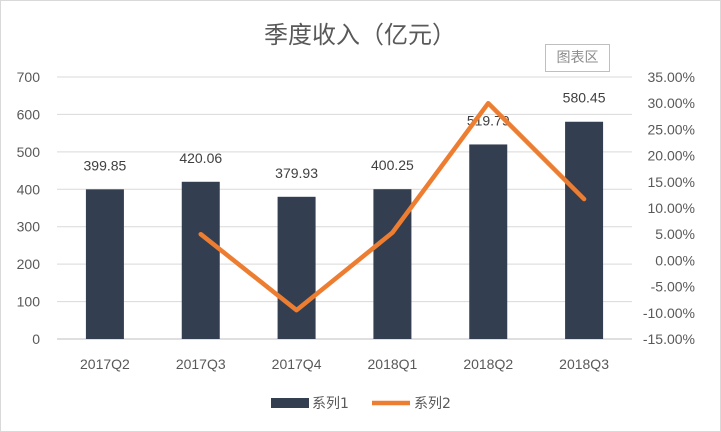 The height and width of the screenshot is (432, 721). What do you see at coordinates (393, 364) in the screenshot?
I see `x-tick-label: 2018Q1` at bounding box center [393, 364].